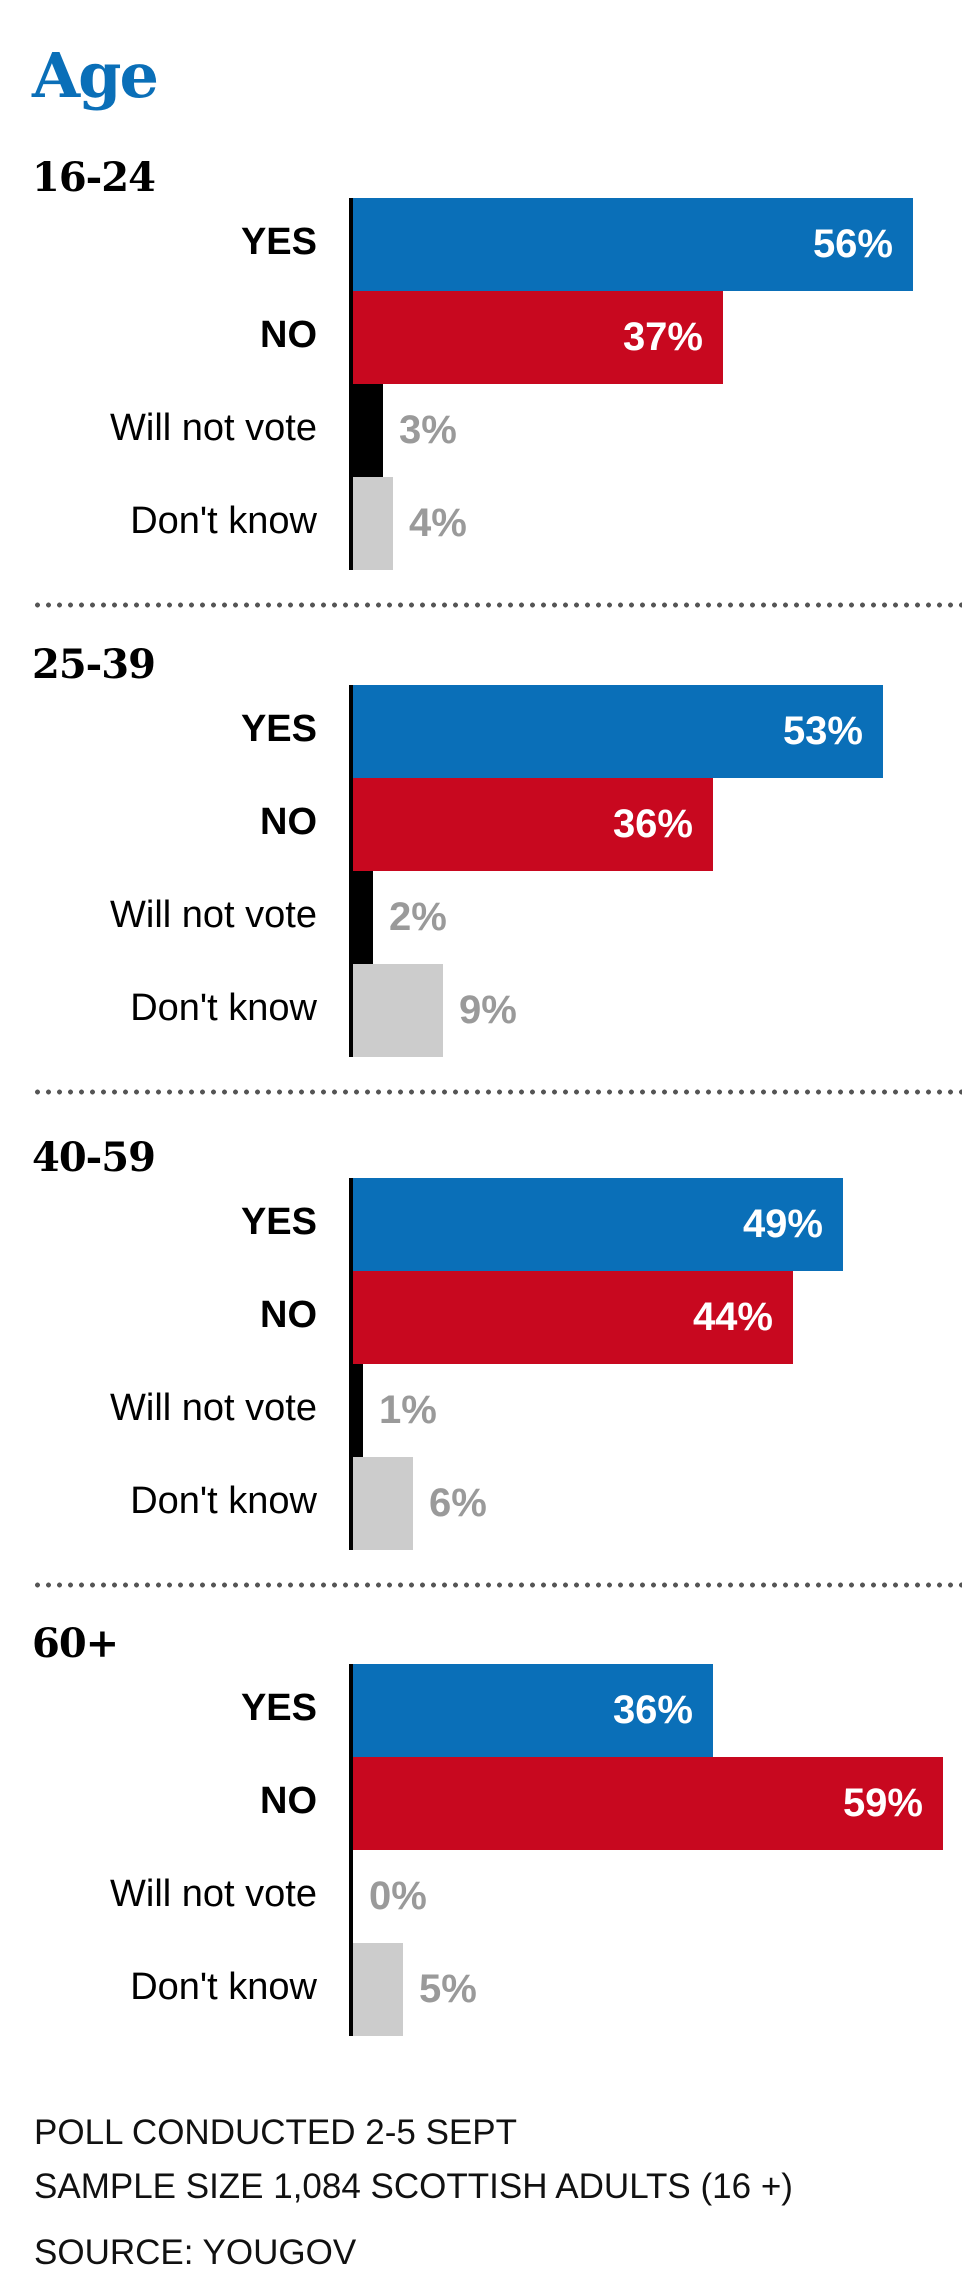 The image size is (980, 2290). What do you see at coordinates (852, 244) in the screenshot?
I see `value-label: 56%` at bounding box center [852, 244].